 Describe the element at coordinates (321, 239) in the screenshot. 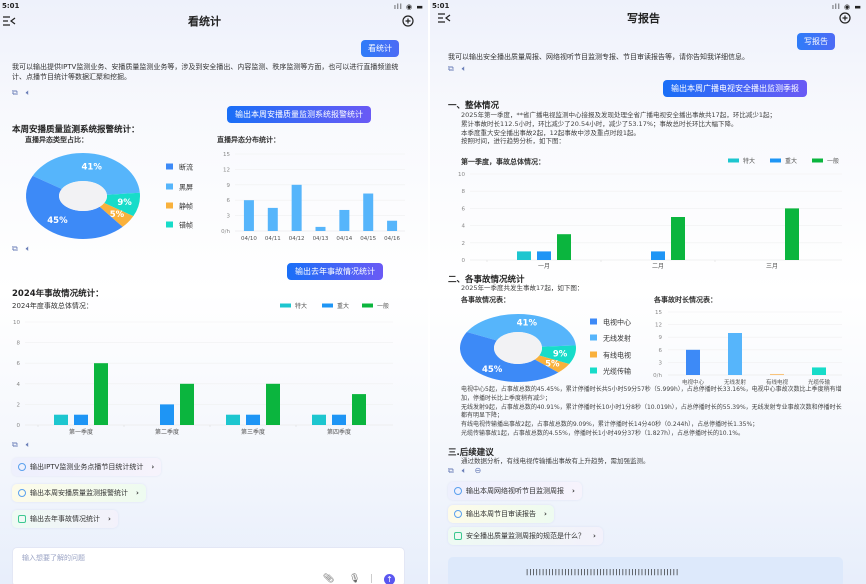

I see `x-tick-label: 04/13` at that location.